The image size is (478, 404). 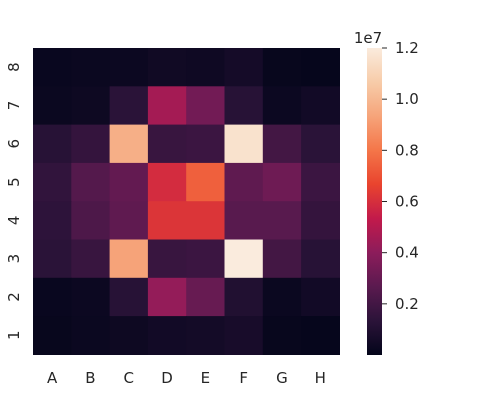 I want to click on y-axis-tick-labels: 8 7 6 5 4 3 2 1, so click(x=14, y=201).